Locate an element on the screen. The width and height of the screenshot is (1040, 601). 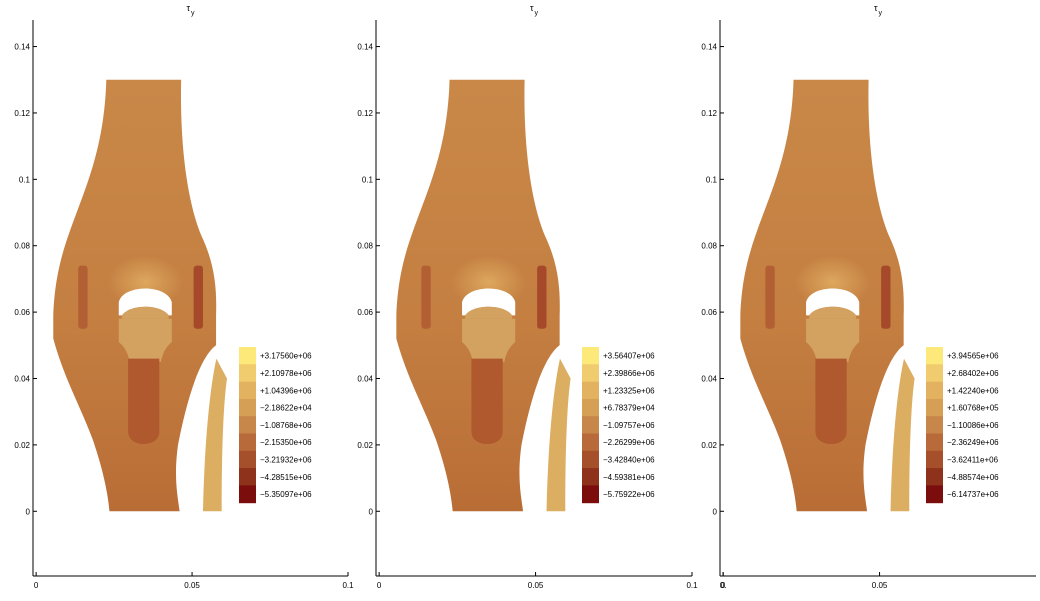
colorbar-label: +2.10978e+06 is located at coordinates (286, 373).